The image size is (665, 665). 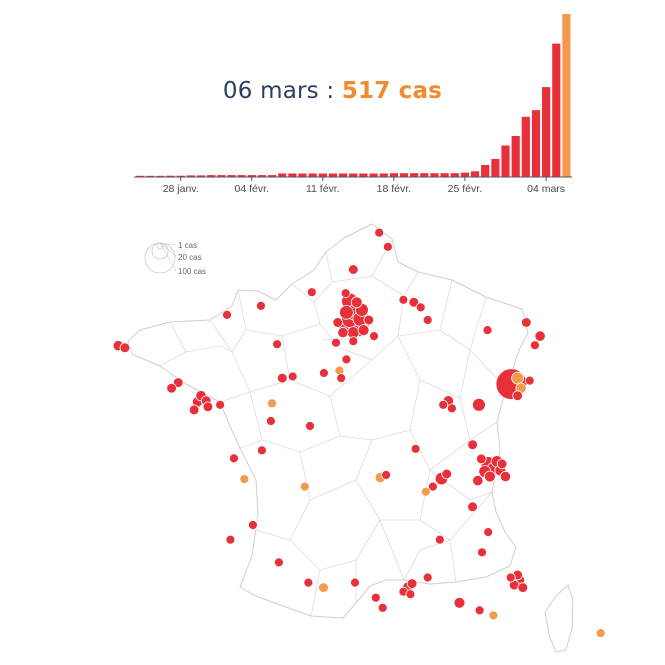 I want to click on x-tick-label: 04 mars, so click(x=546, y=189).